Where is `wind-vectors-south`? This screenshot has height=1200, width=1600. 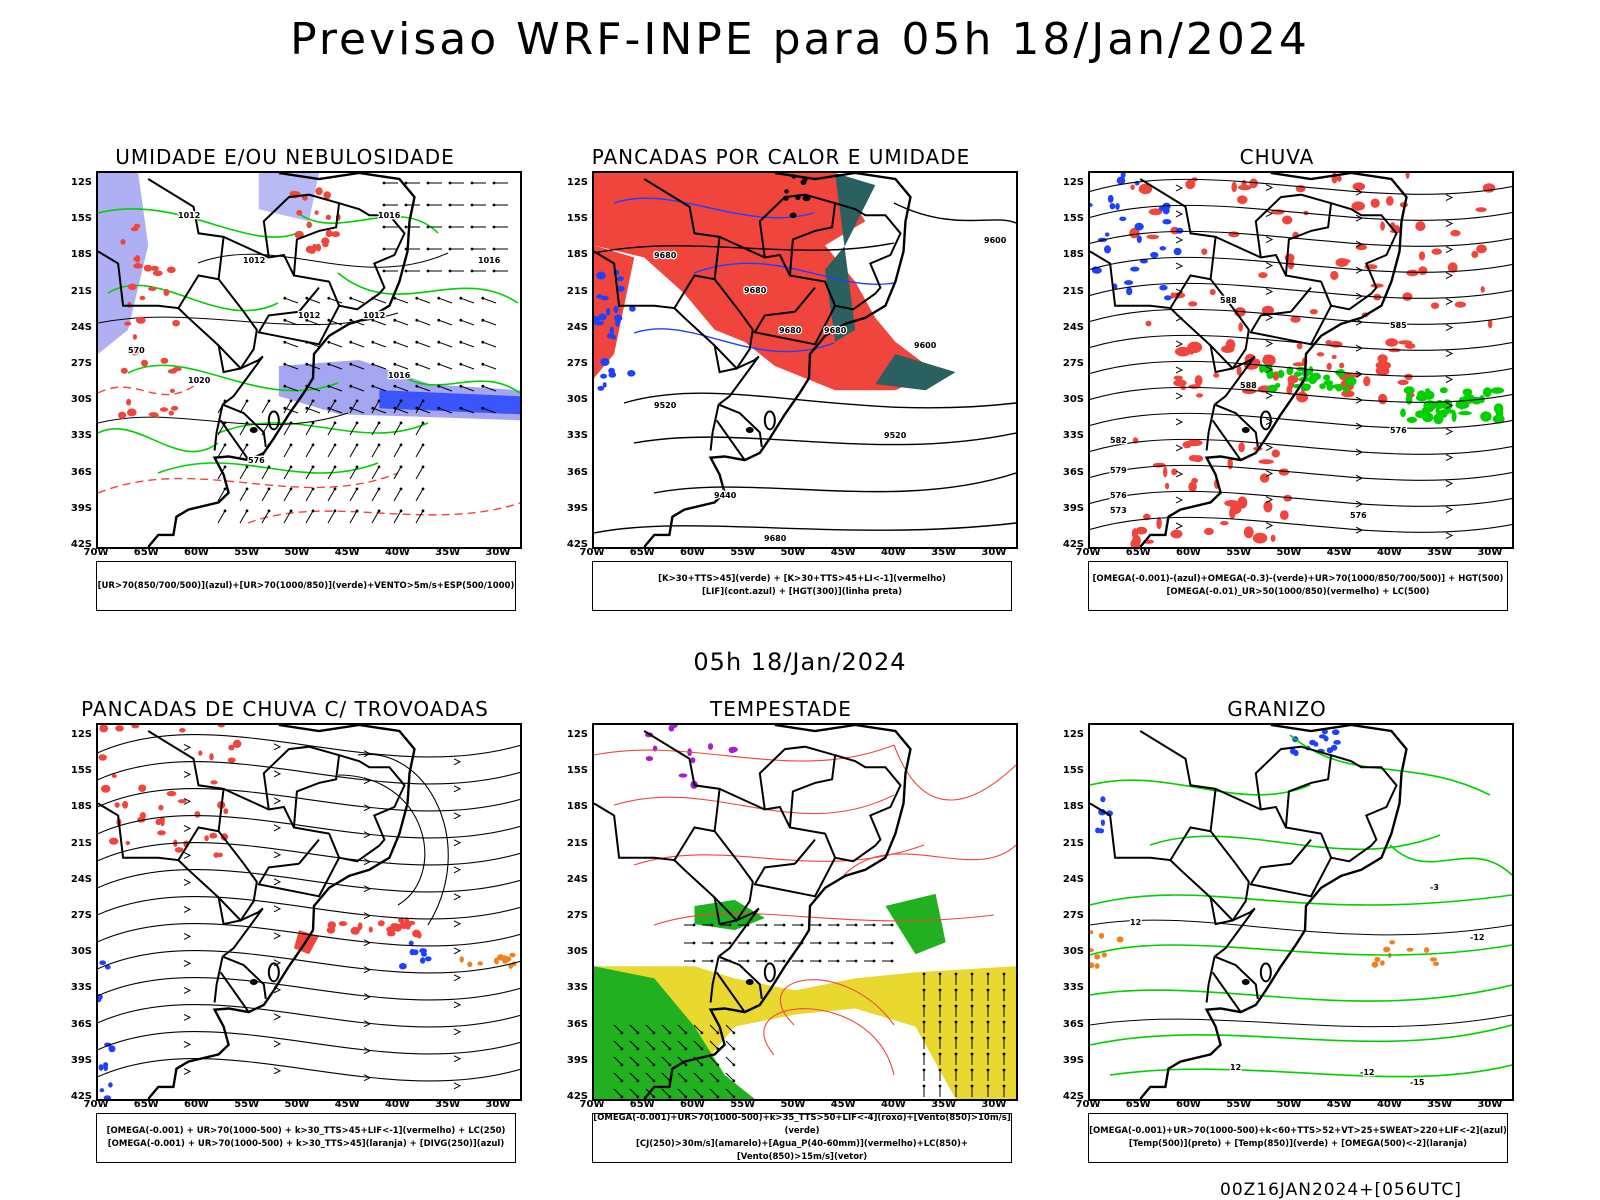 wind-vectors-south is located at coordinates (321, 461).